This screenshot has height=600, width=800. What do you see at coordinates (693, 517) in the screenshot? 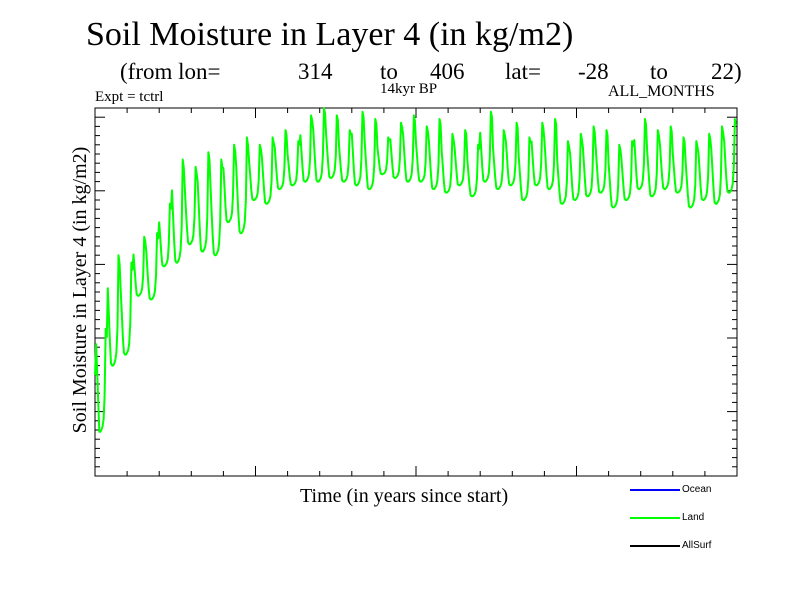
I see `legend-label-land: Land` at bounding box center [693, 517].